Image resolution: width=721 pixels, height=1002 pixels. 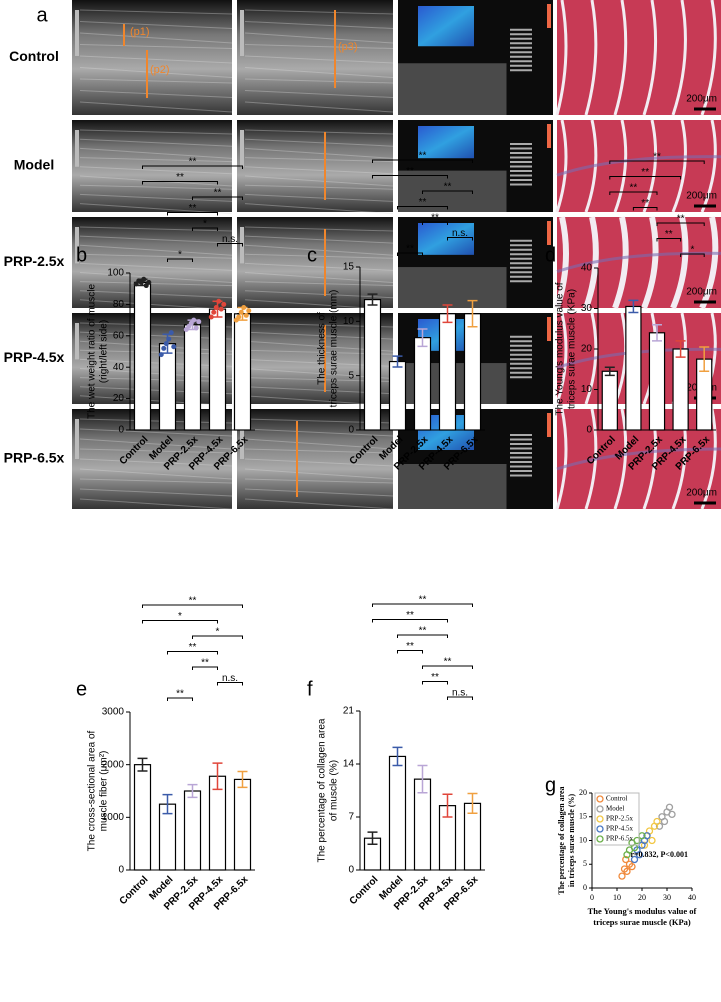 I want to click on panel-letter: g, so click(x=550, y=785).